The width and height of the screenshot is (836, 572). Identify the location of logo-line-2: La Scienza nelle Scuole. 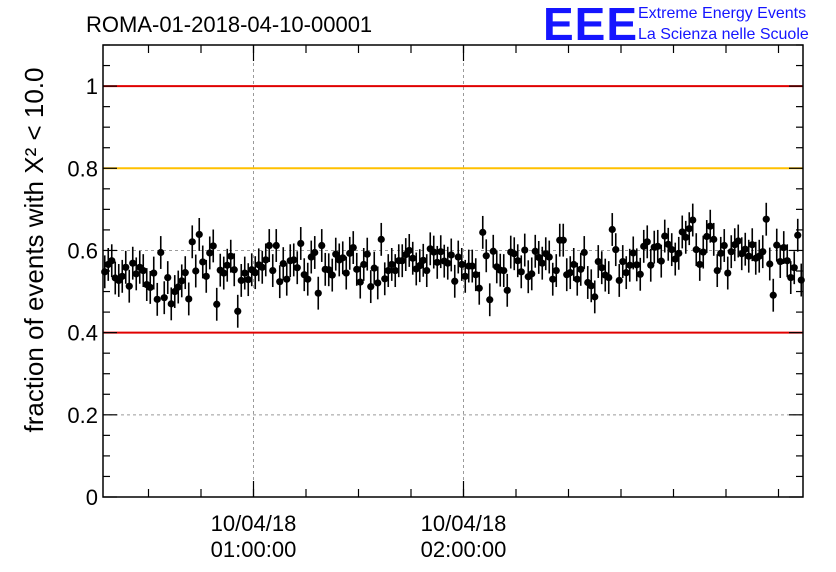
(723, 34).